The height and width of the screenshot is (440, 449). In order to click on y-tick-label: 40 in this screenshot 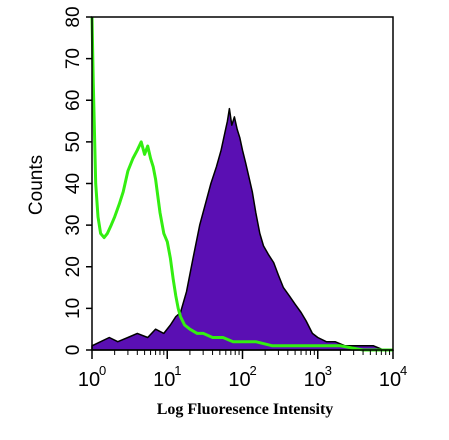, I will do `click(73, 183)`.